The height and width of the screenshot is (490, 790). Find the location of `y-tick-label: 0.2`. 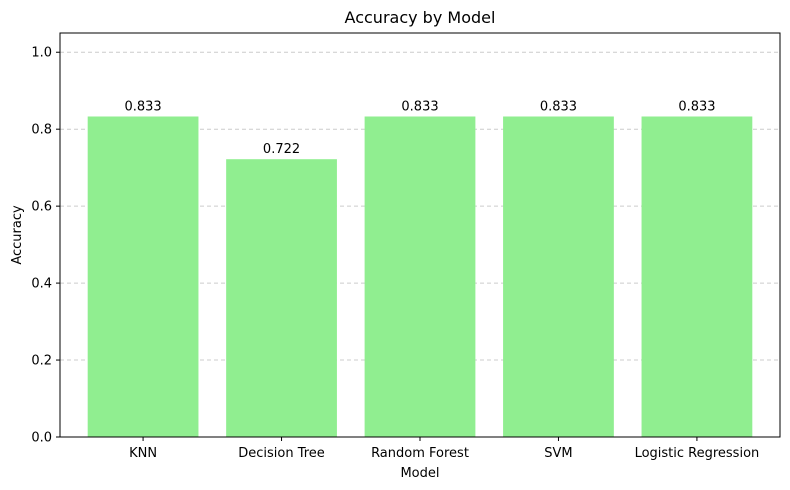

y-tick-label: 0.2 is located at coordinates (41, 361).